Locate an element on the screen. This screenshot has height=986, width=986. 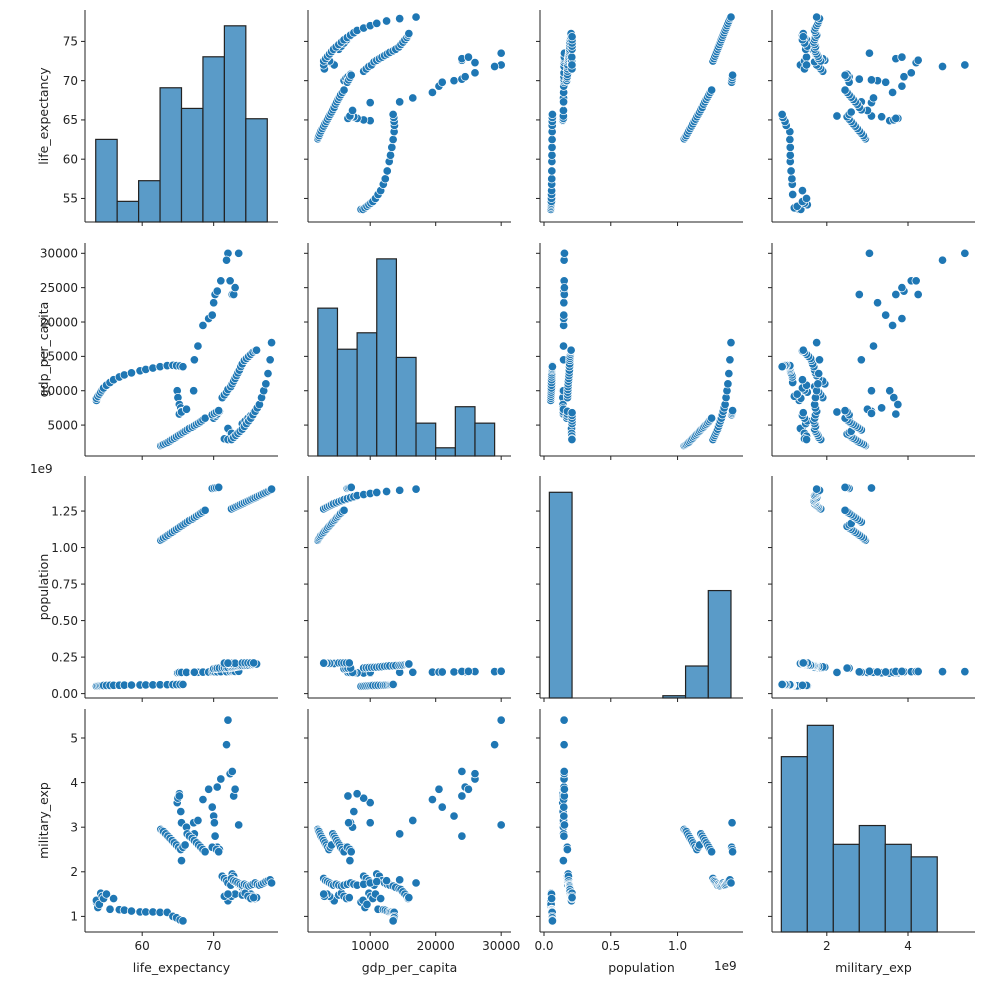
x-axis-label: military_exp is located at coordinates (873, 967).